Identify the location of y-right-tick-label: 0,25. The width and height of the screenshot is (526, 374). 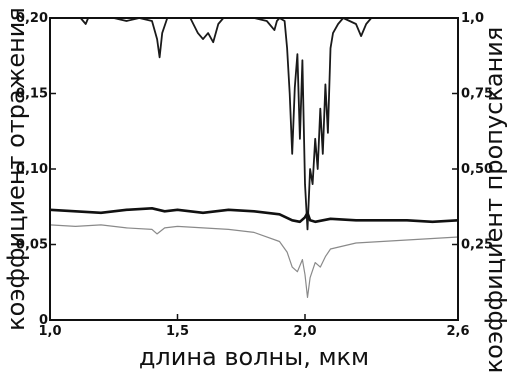
(477, 245).